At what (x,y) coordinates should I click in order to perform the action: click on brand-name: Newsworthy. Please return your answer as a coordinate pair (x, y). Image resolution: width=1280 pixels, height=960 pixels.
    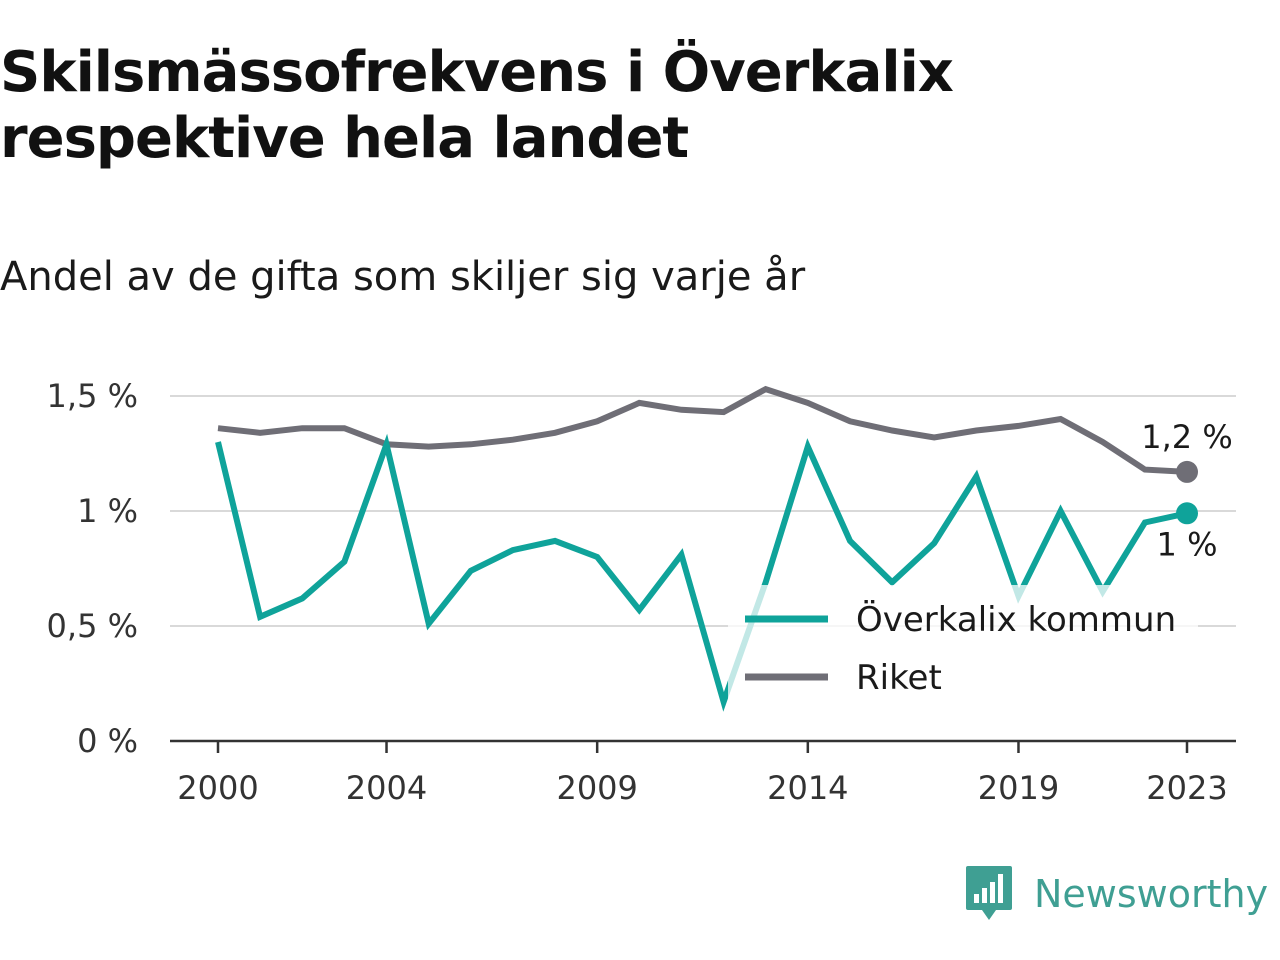
    Looking at the image, I should click on (1151, 894).